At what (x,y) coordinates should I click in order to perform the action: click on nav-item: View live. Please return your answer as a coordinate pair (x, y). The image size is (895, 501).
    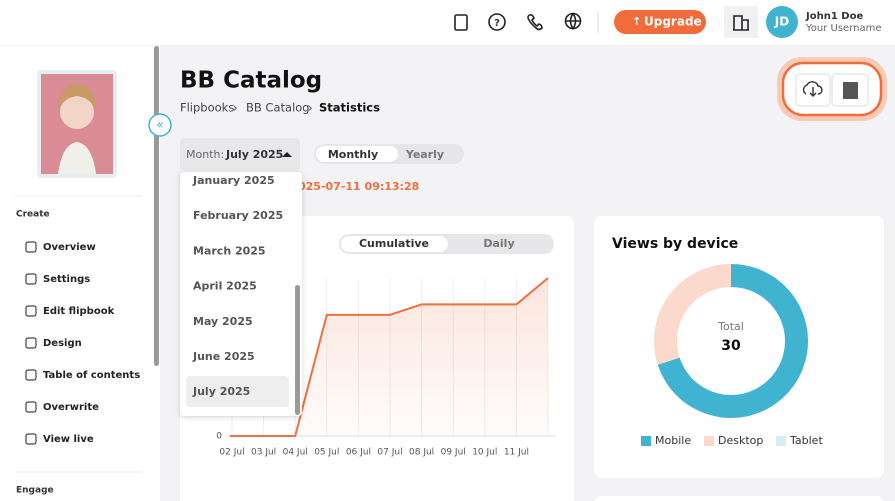
    Looking at the image, I should click on (68, 439).